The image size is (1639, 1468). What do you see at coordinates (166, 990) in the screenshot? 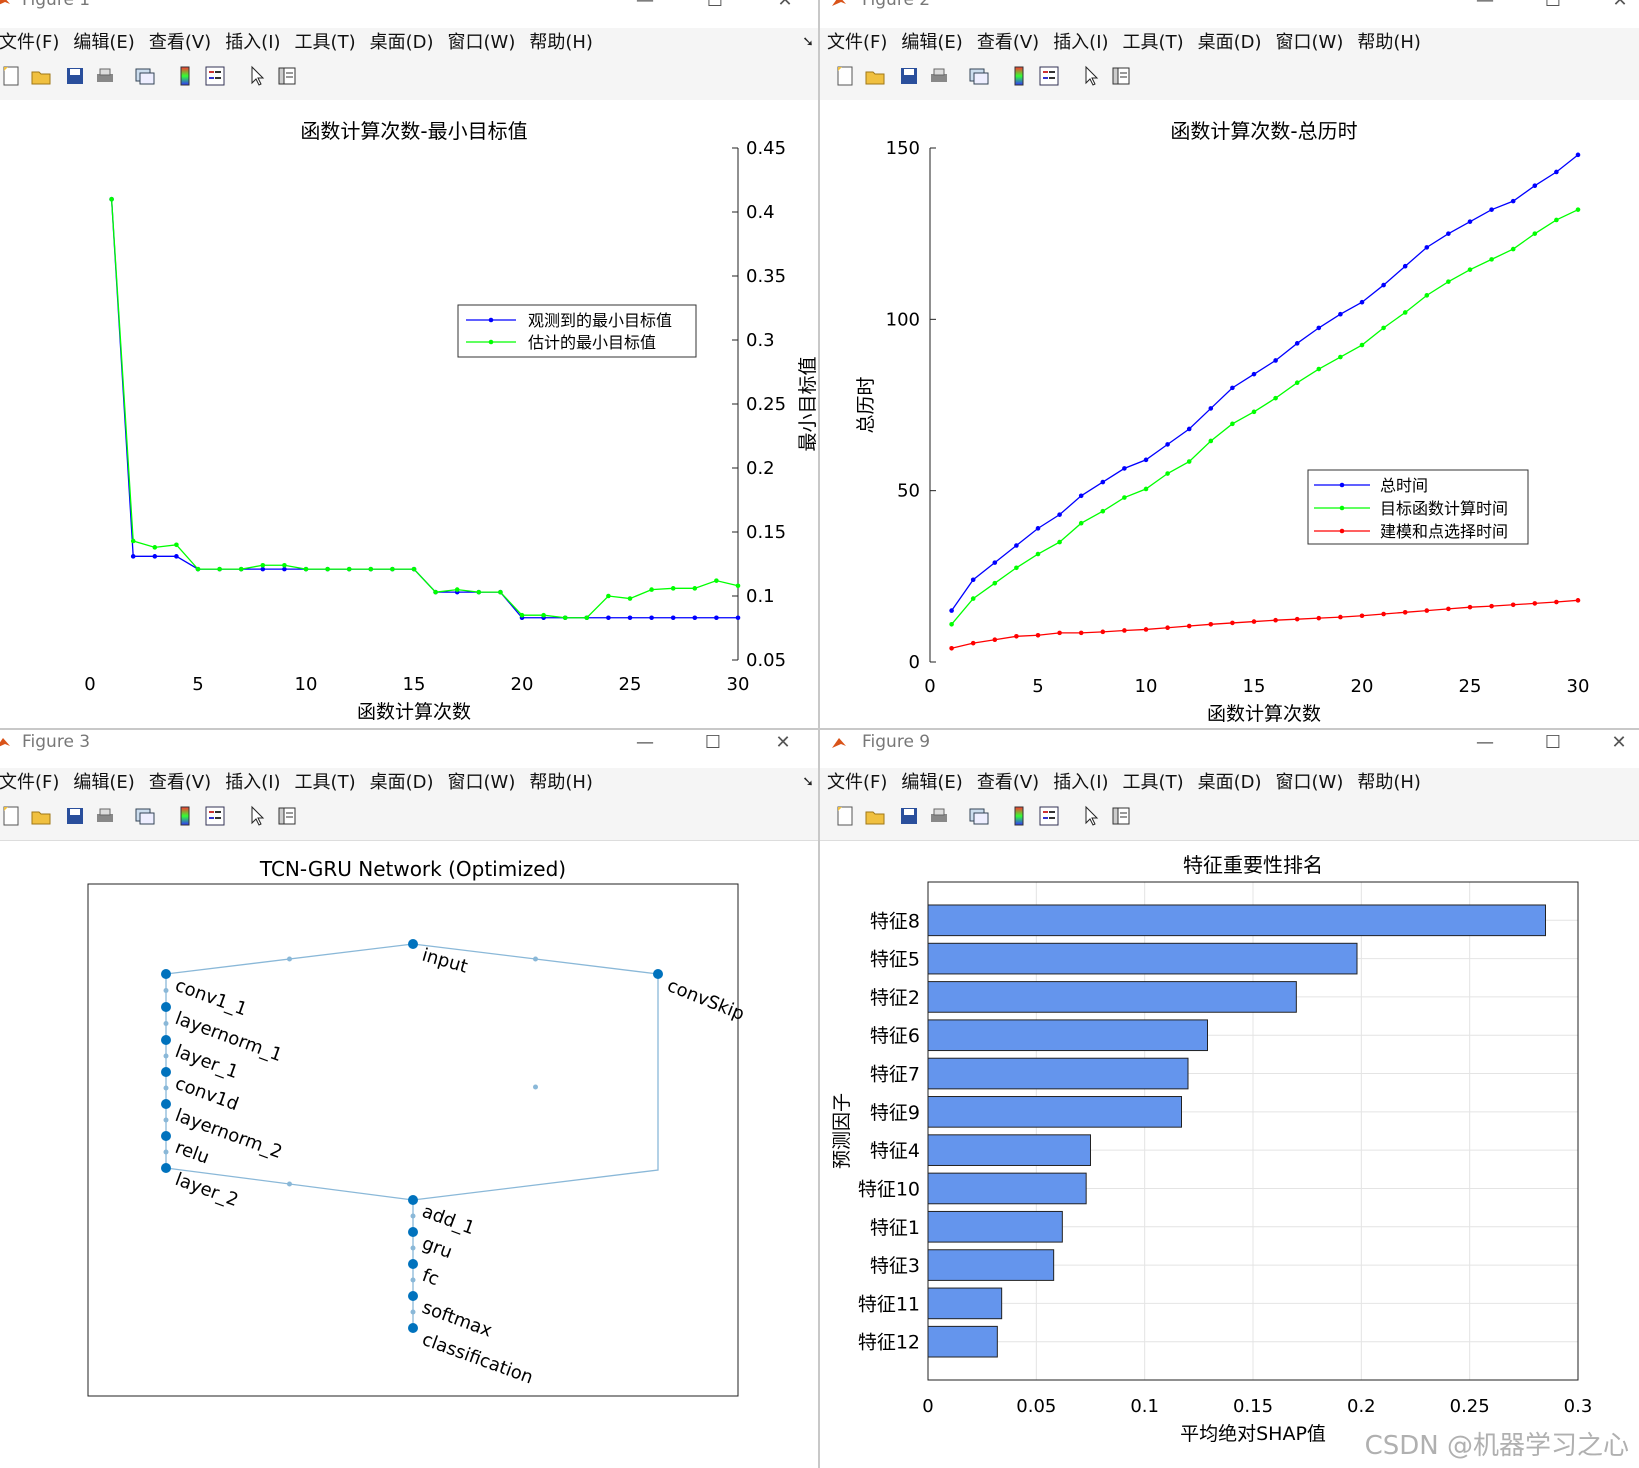
I see `edge-arrow` at bounding box center [166, 990].